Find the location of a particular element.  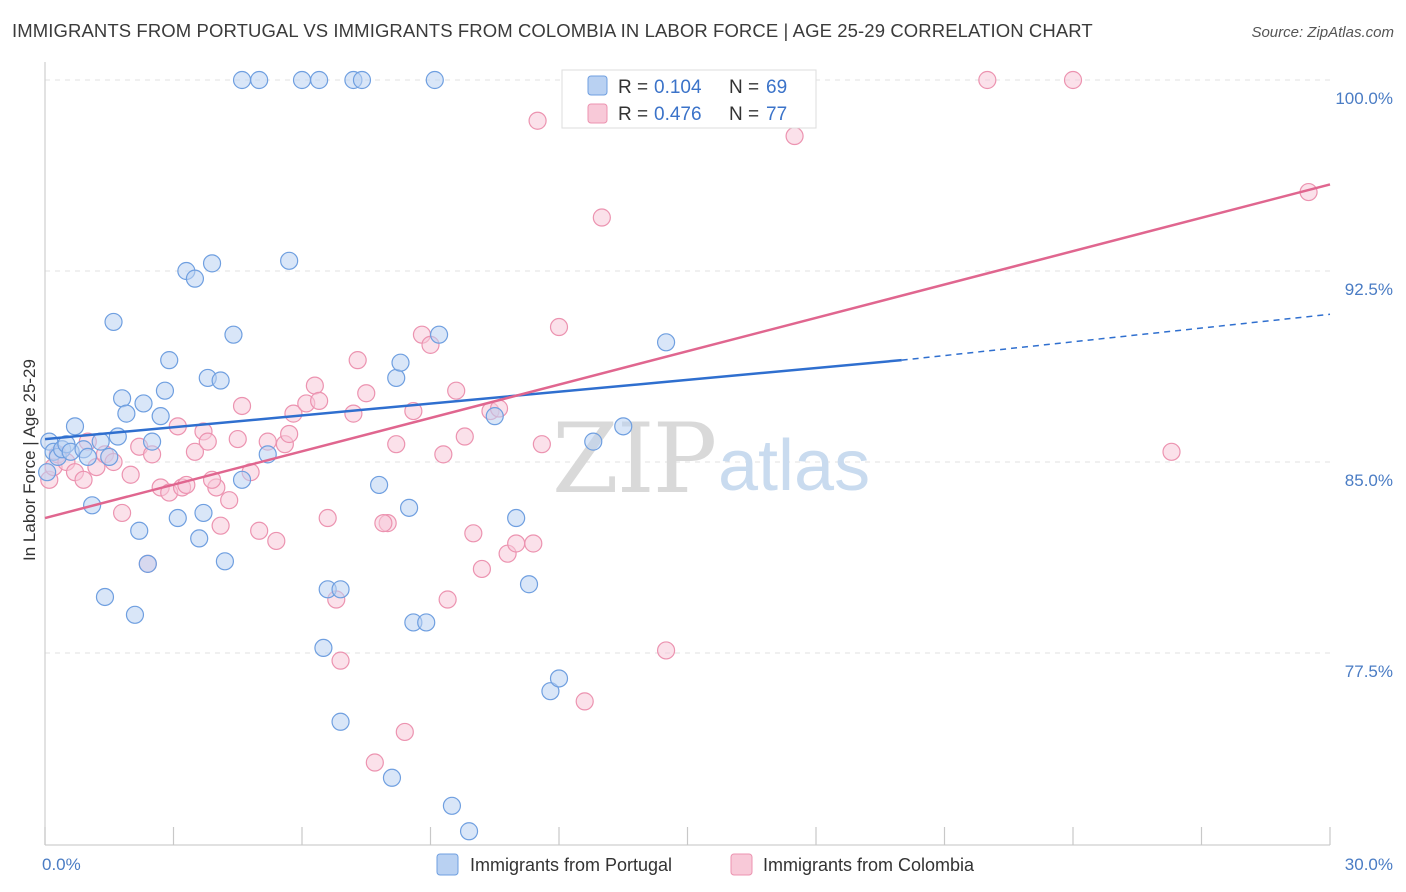

legend-n-label-2: N = is located at coordinates (744, 114).